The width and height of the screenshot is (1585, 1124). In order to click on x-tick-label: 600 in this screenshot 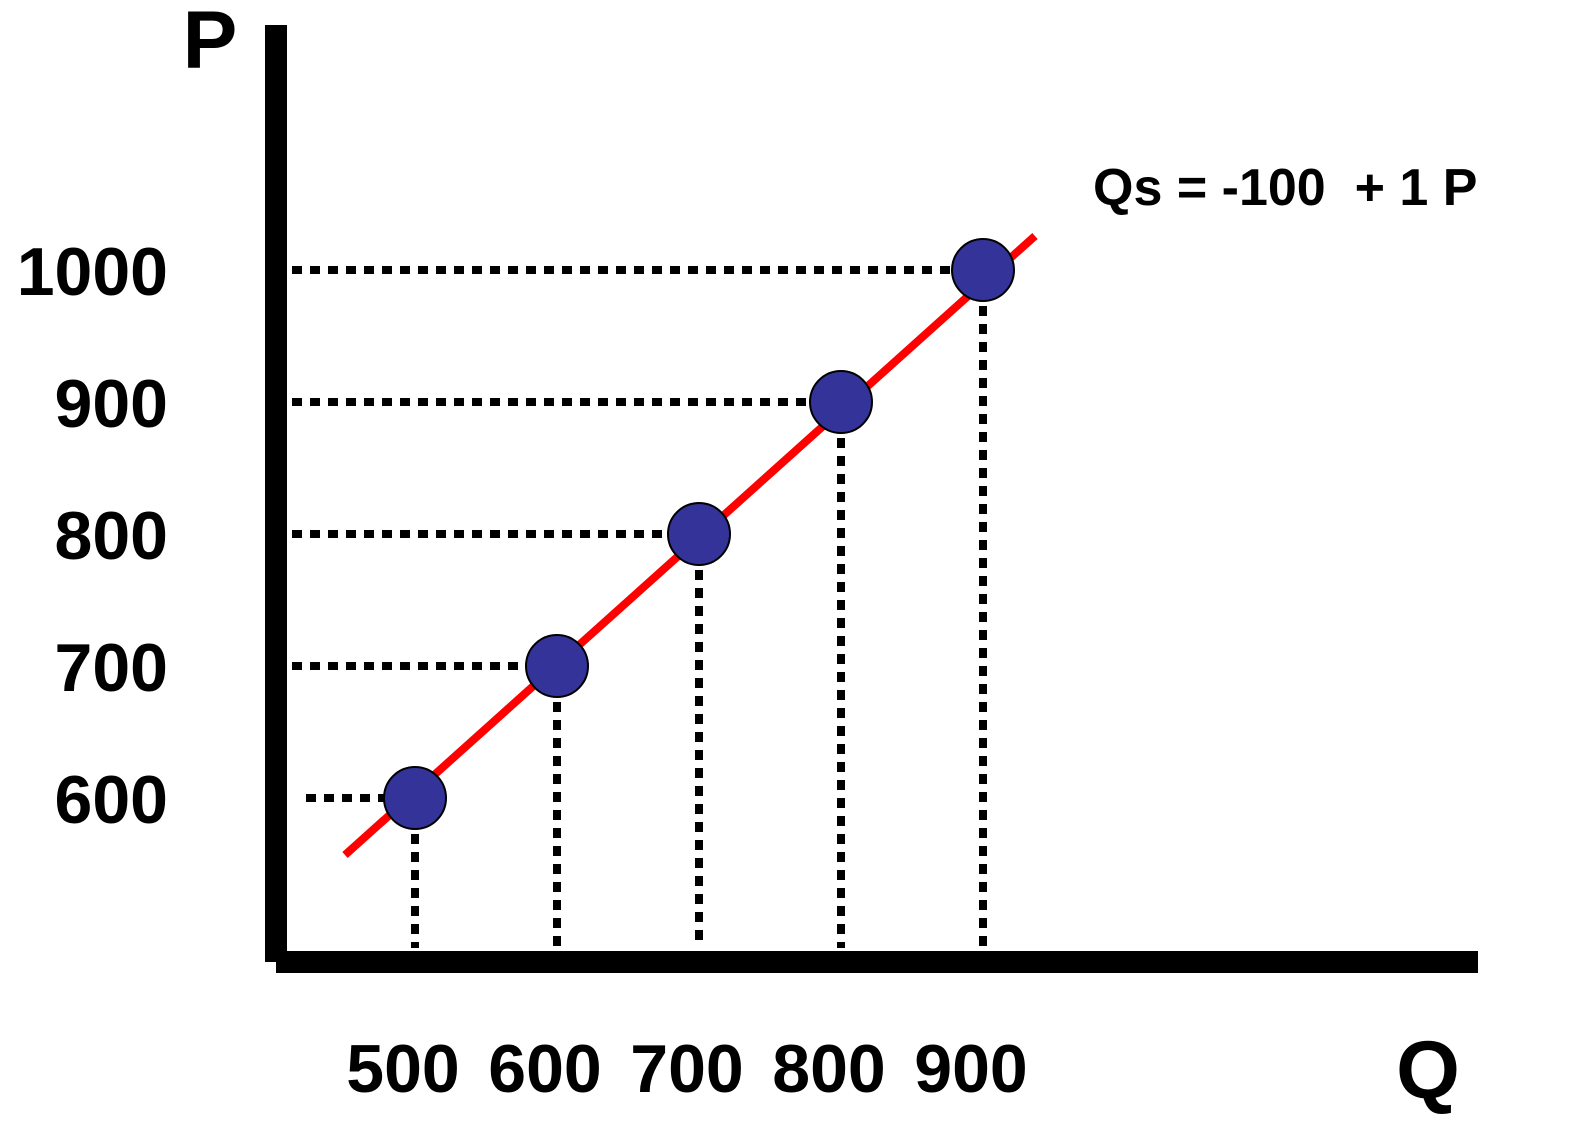, I will do `click(544, 1069)`.